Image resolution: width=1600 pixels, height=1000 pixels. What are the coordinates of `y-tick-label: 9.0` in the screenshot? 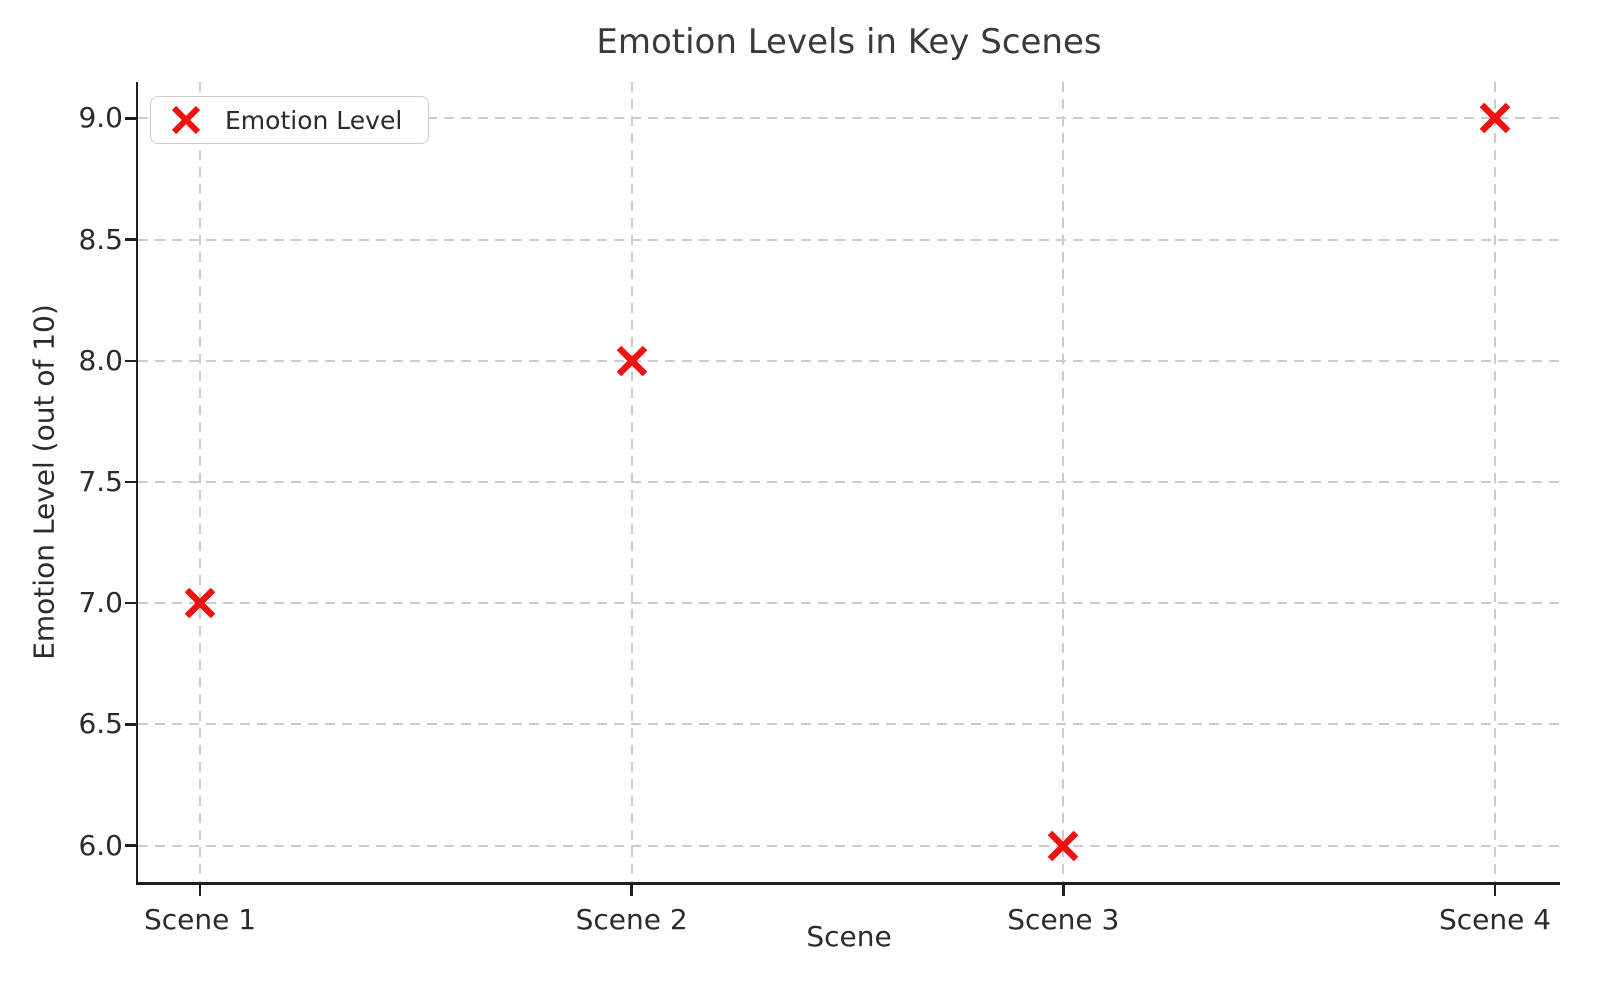 It's located at (100, 118).